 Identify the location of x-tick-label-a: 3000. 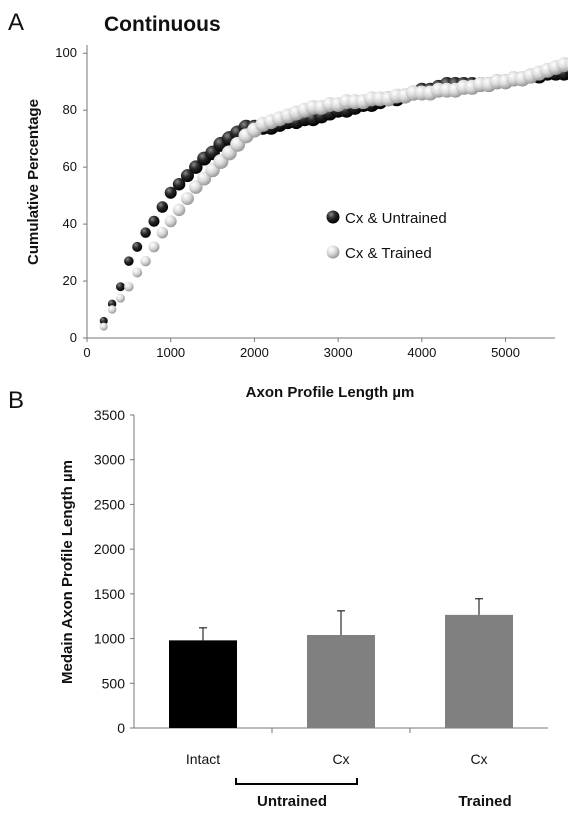
(338, 352).